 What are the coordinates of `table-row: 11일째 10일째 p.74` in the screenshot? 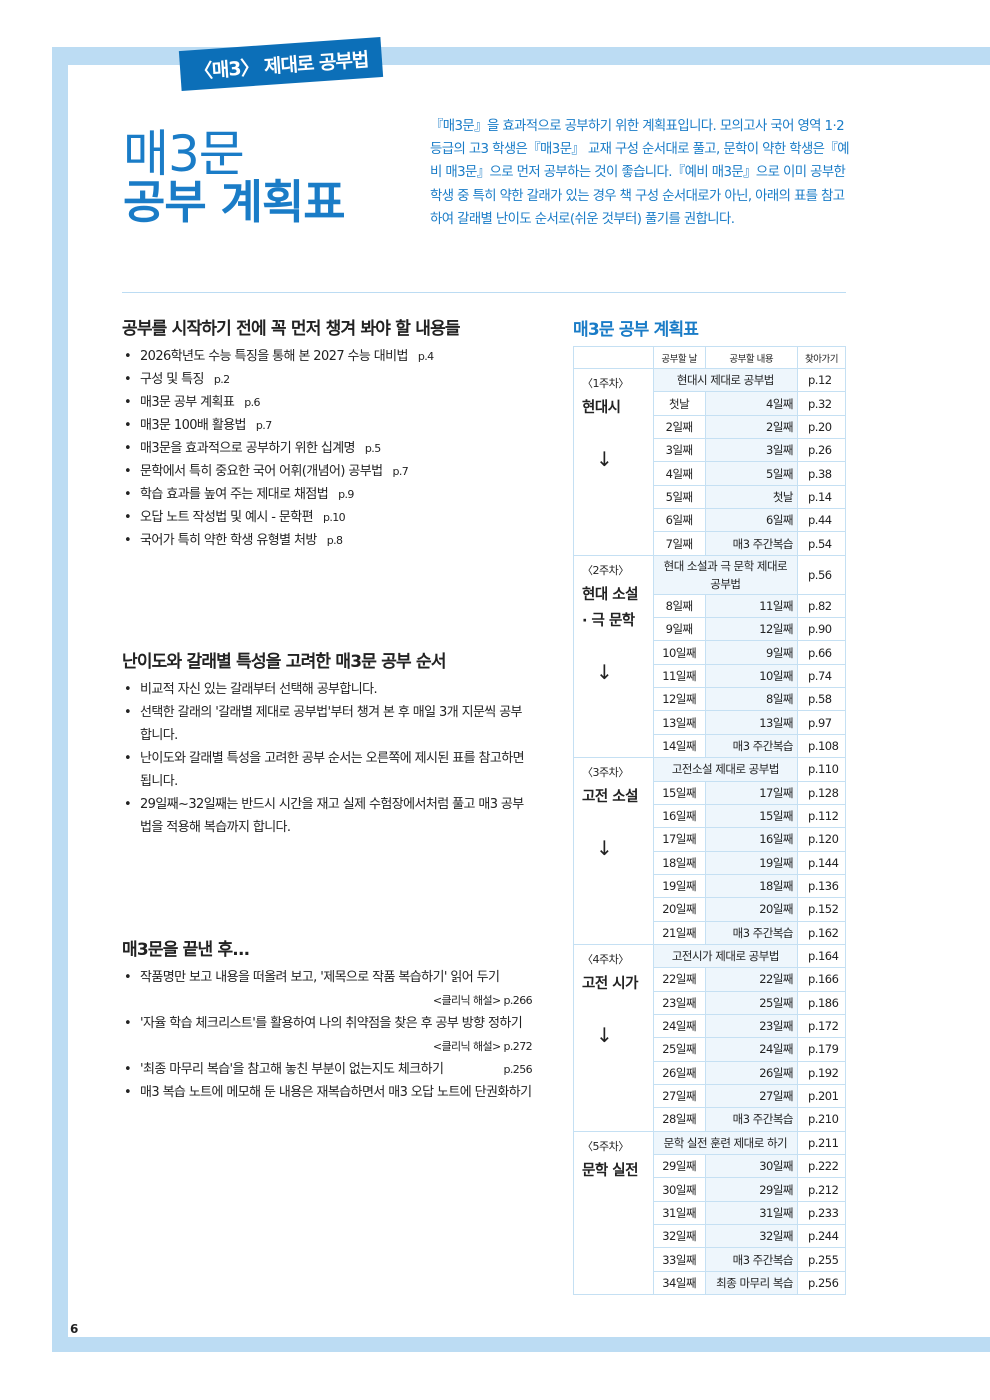 It's located at (710, 676).